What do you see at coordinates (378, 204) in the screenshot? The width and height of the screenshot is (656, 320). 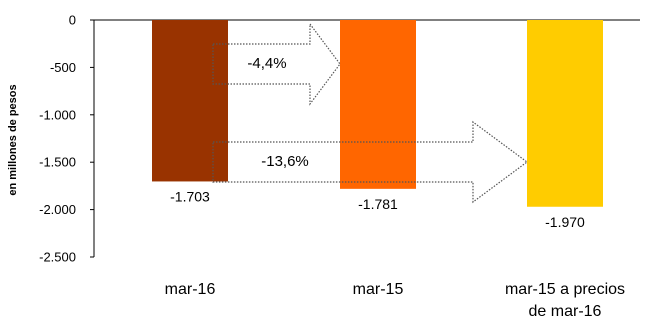 I see `data-label: -1.781` at bounding box center [378, 204].